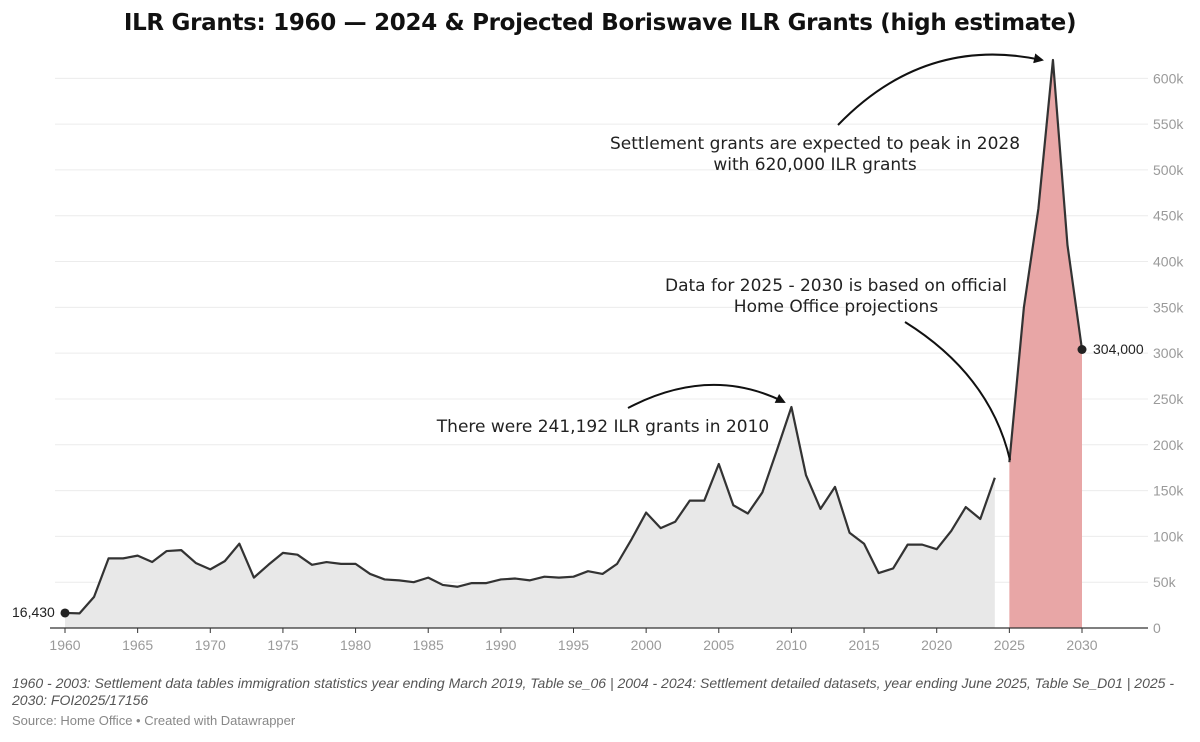 This screenshot has height=742, width=1200. Describe the element at coordinates (718, 645) in the screenshot. I see `x-tick-label: 2005` at that location.